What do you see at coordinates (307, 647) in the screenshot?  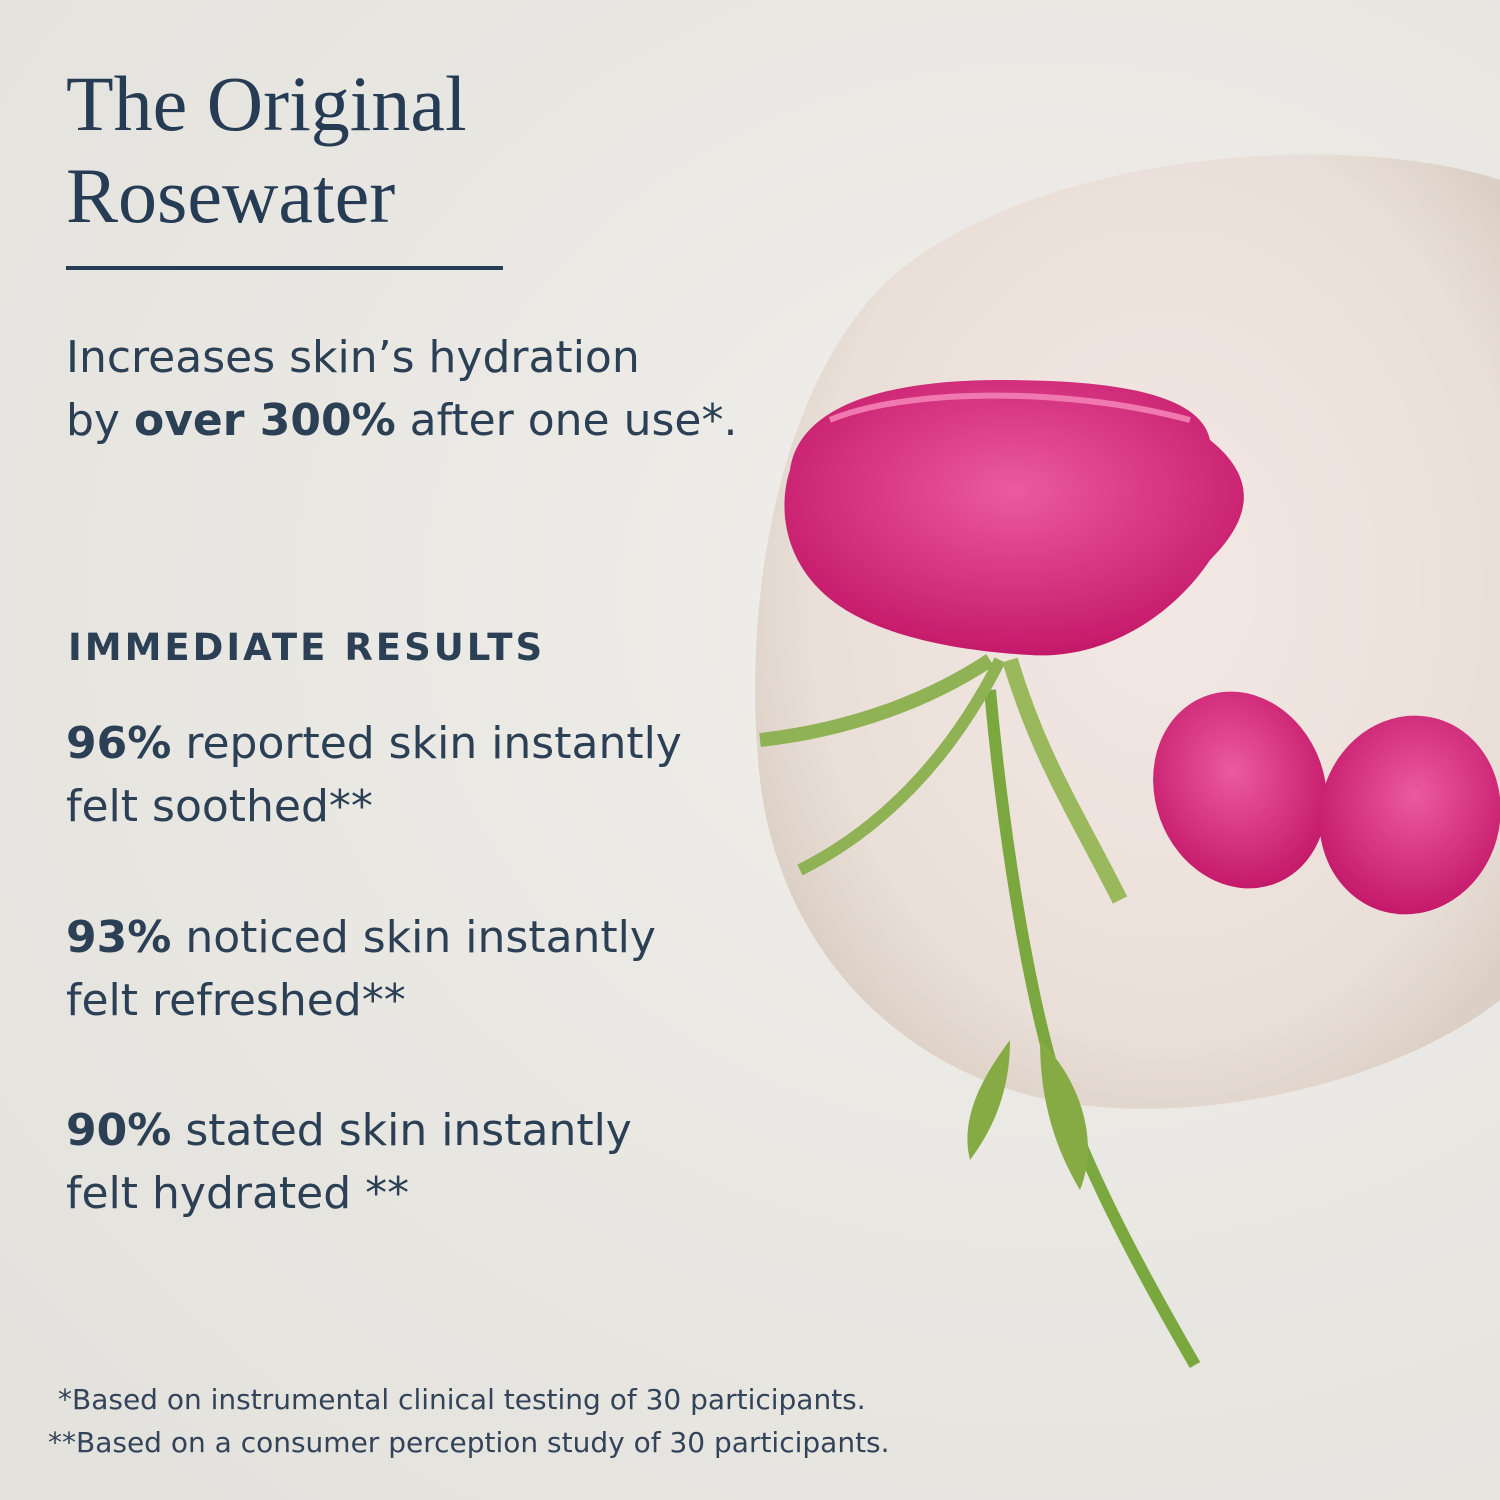 I see `section-heading: IMMEDIATE RESULTS` at bounding box center [307, 647].